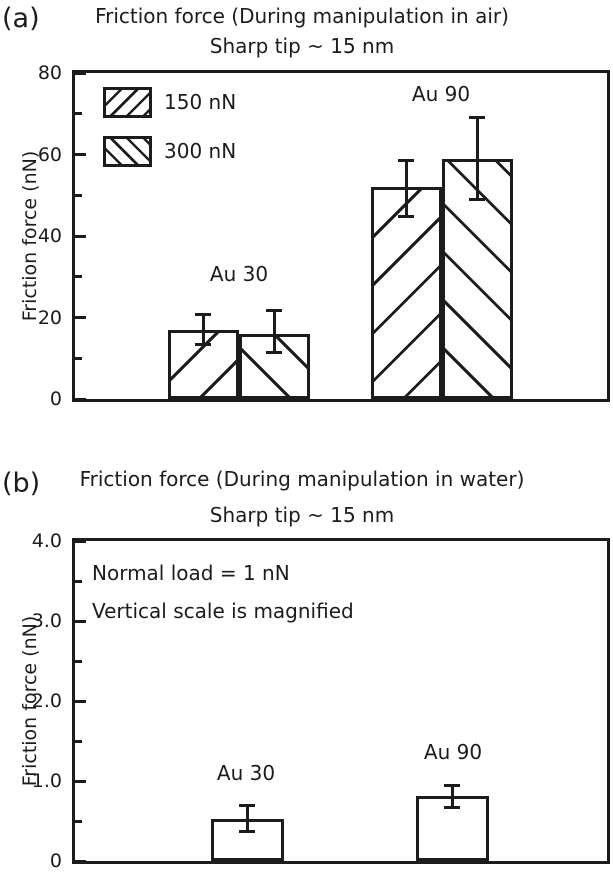  What do you see at coordinates (127, 151) in the screenshot?
I see `backward-hatch-swatch-icon` at bounding box center [127, 151].